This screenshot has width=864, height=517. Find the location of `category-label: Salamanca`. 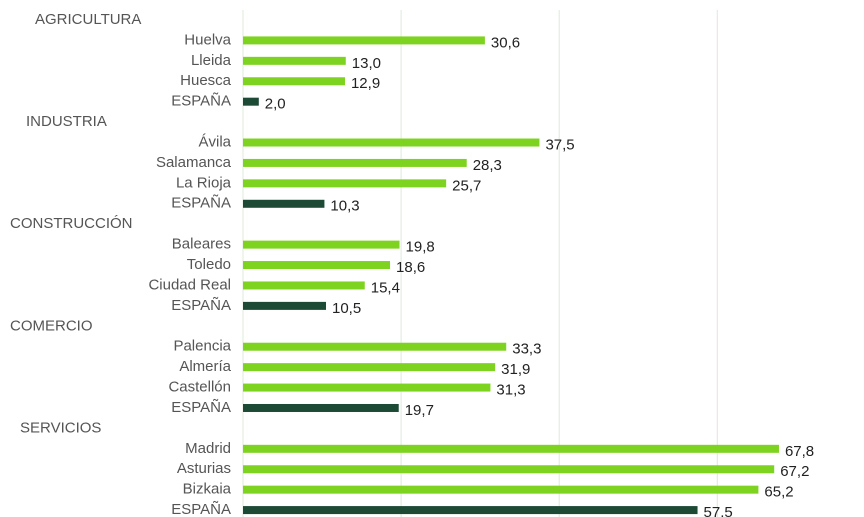

category-label: Salamanca is located at coordinates (194, 162).